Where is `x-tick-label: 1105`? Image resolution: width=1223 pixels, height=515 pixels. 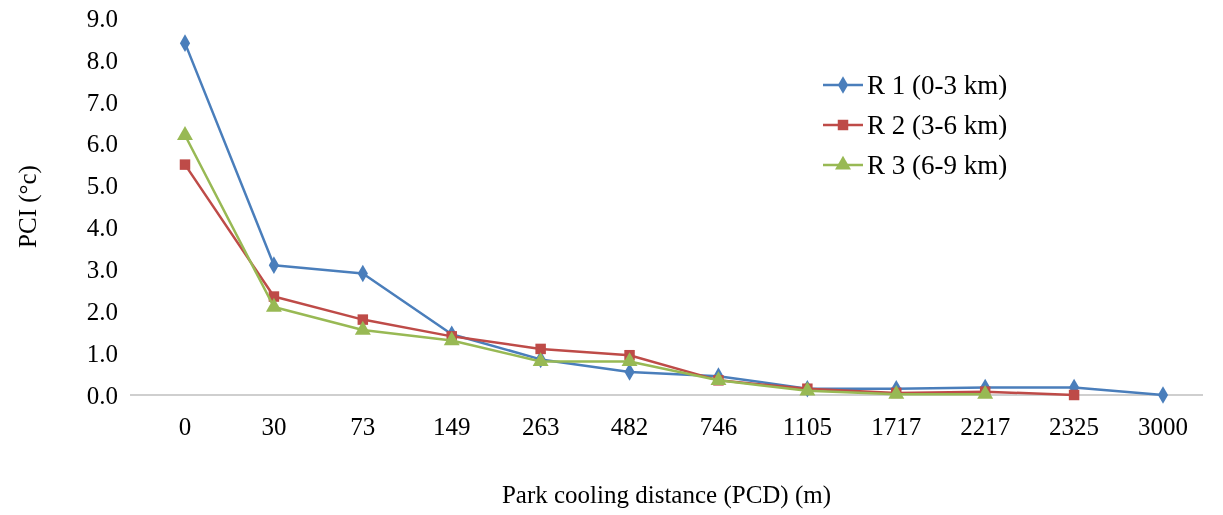
x-tick-label: 1105 is located at coordinates (807, 426).